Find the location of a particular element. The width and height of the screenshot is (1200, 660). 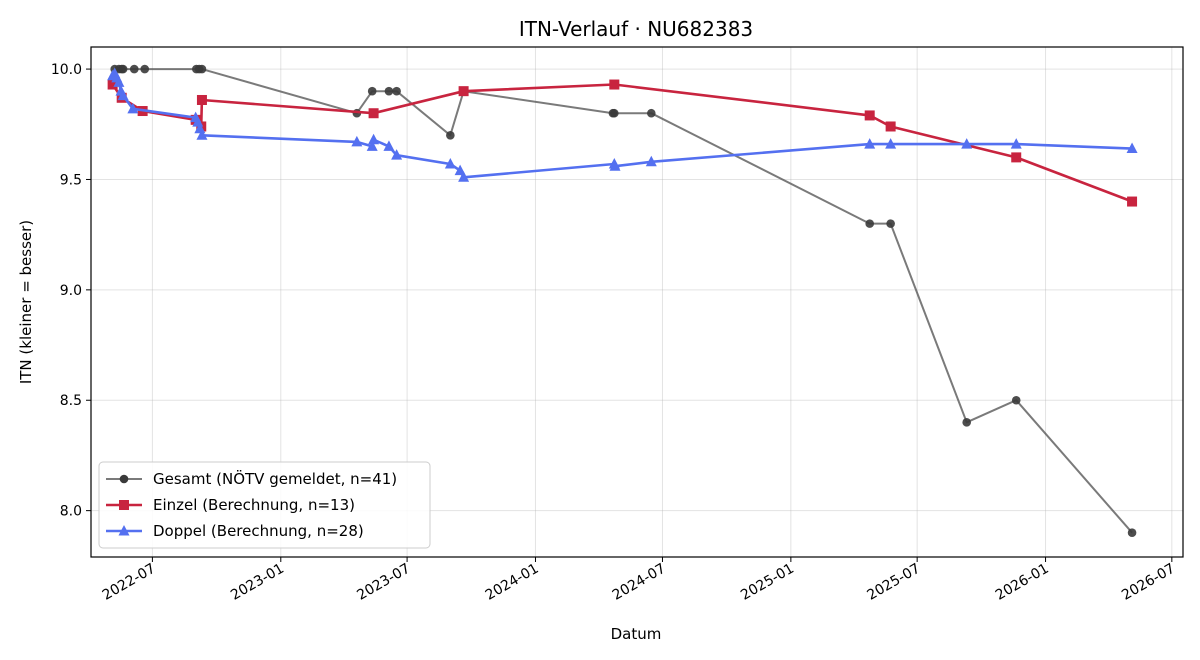

series-line is located at coordinates (622, 125).